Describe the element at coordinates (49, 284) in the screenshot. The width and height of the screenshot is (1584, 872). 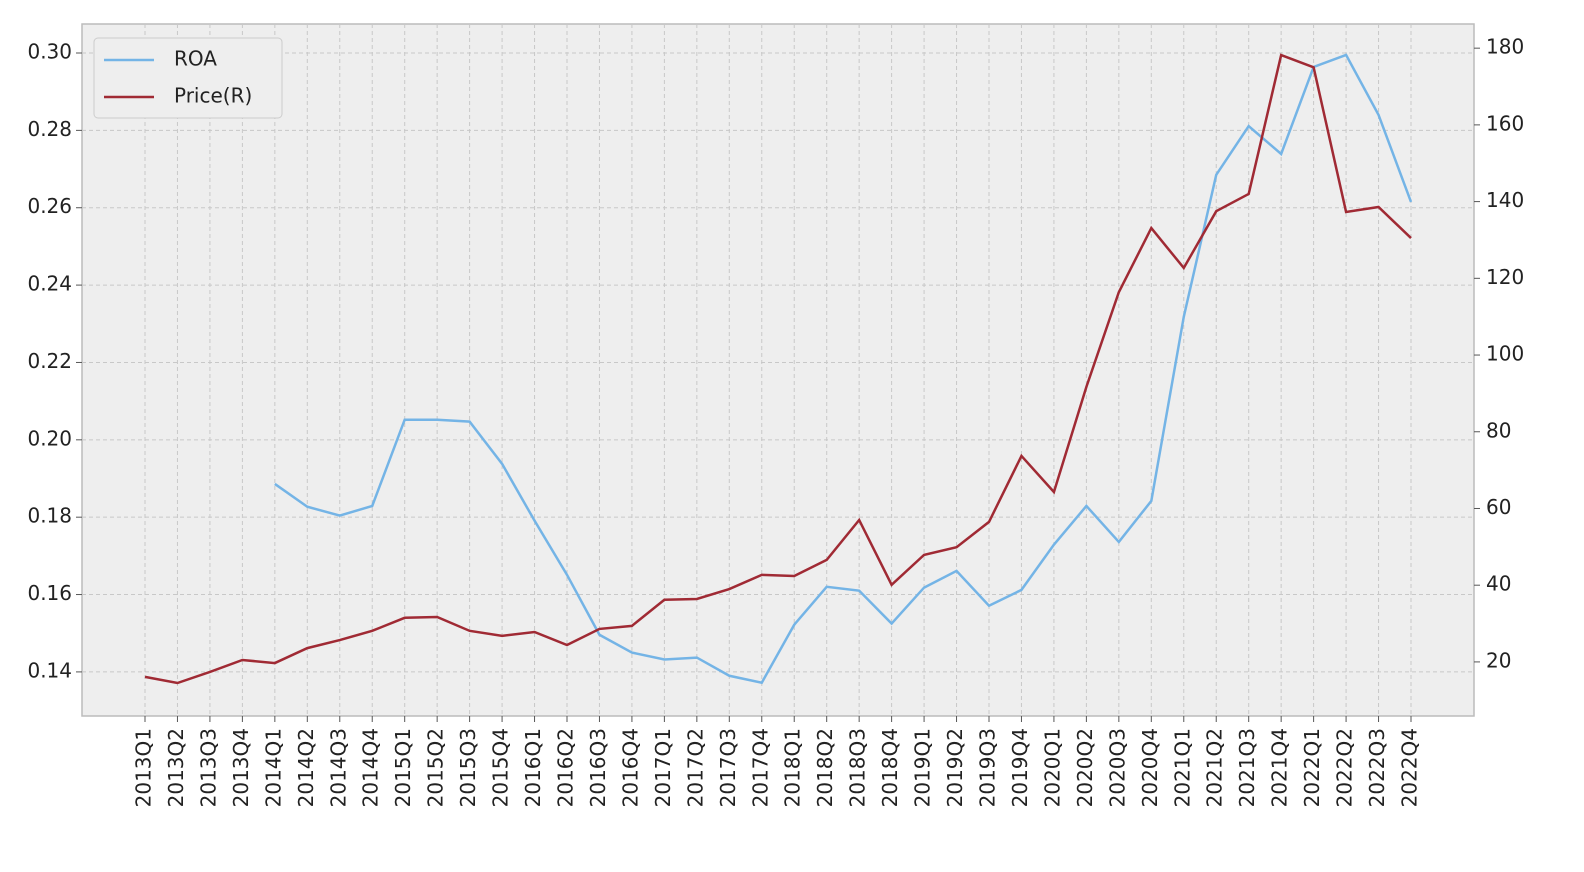
I see `y-tick-label: 0.24` at that location.